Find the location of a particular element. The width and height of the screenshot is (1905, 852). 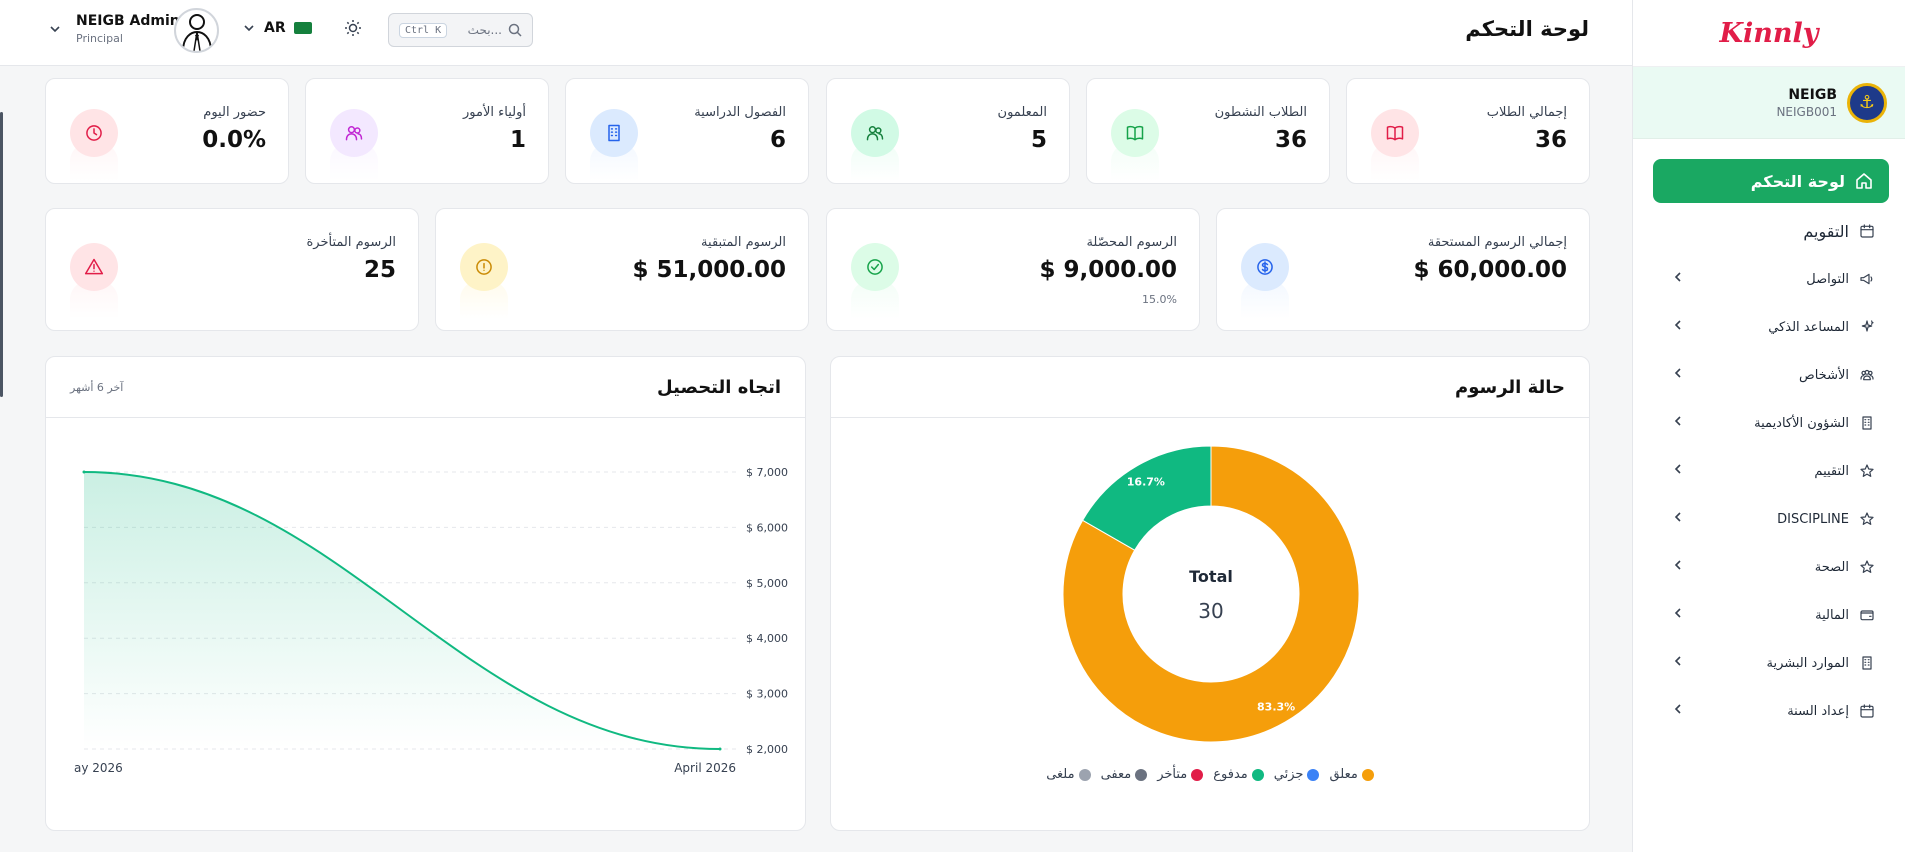

legend-item: معلق is located at coordinates (1351, 774).